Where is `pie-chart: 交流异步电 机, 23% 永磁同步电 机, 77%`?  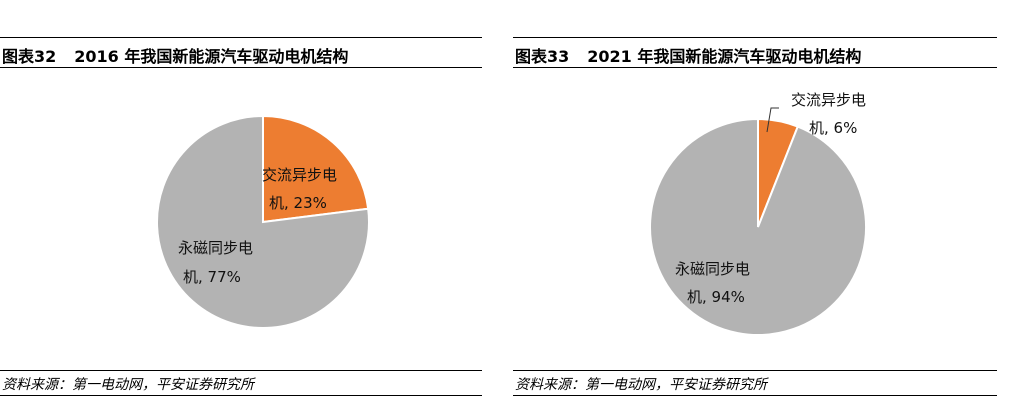
pie-chart: 交流异步电 机, 23% 永磁同步电 机, 77% is located at coordinates (263, 221).